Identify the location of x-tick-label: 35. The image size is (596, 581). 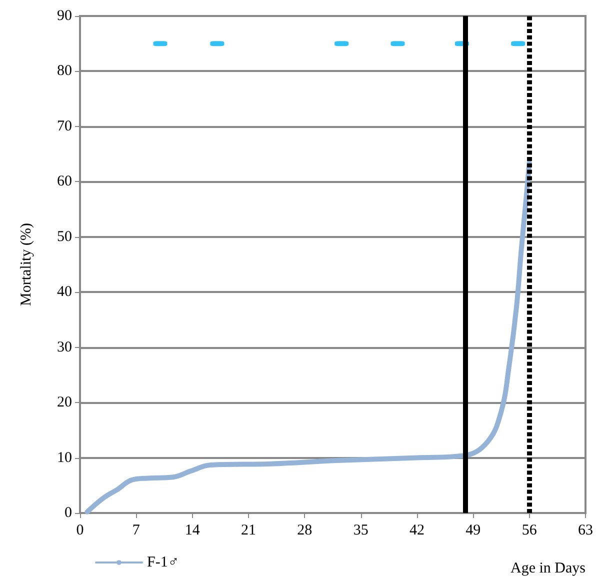
(360, 530).